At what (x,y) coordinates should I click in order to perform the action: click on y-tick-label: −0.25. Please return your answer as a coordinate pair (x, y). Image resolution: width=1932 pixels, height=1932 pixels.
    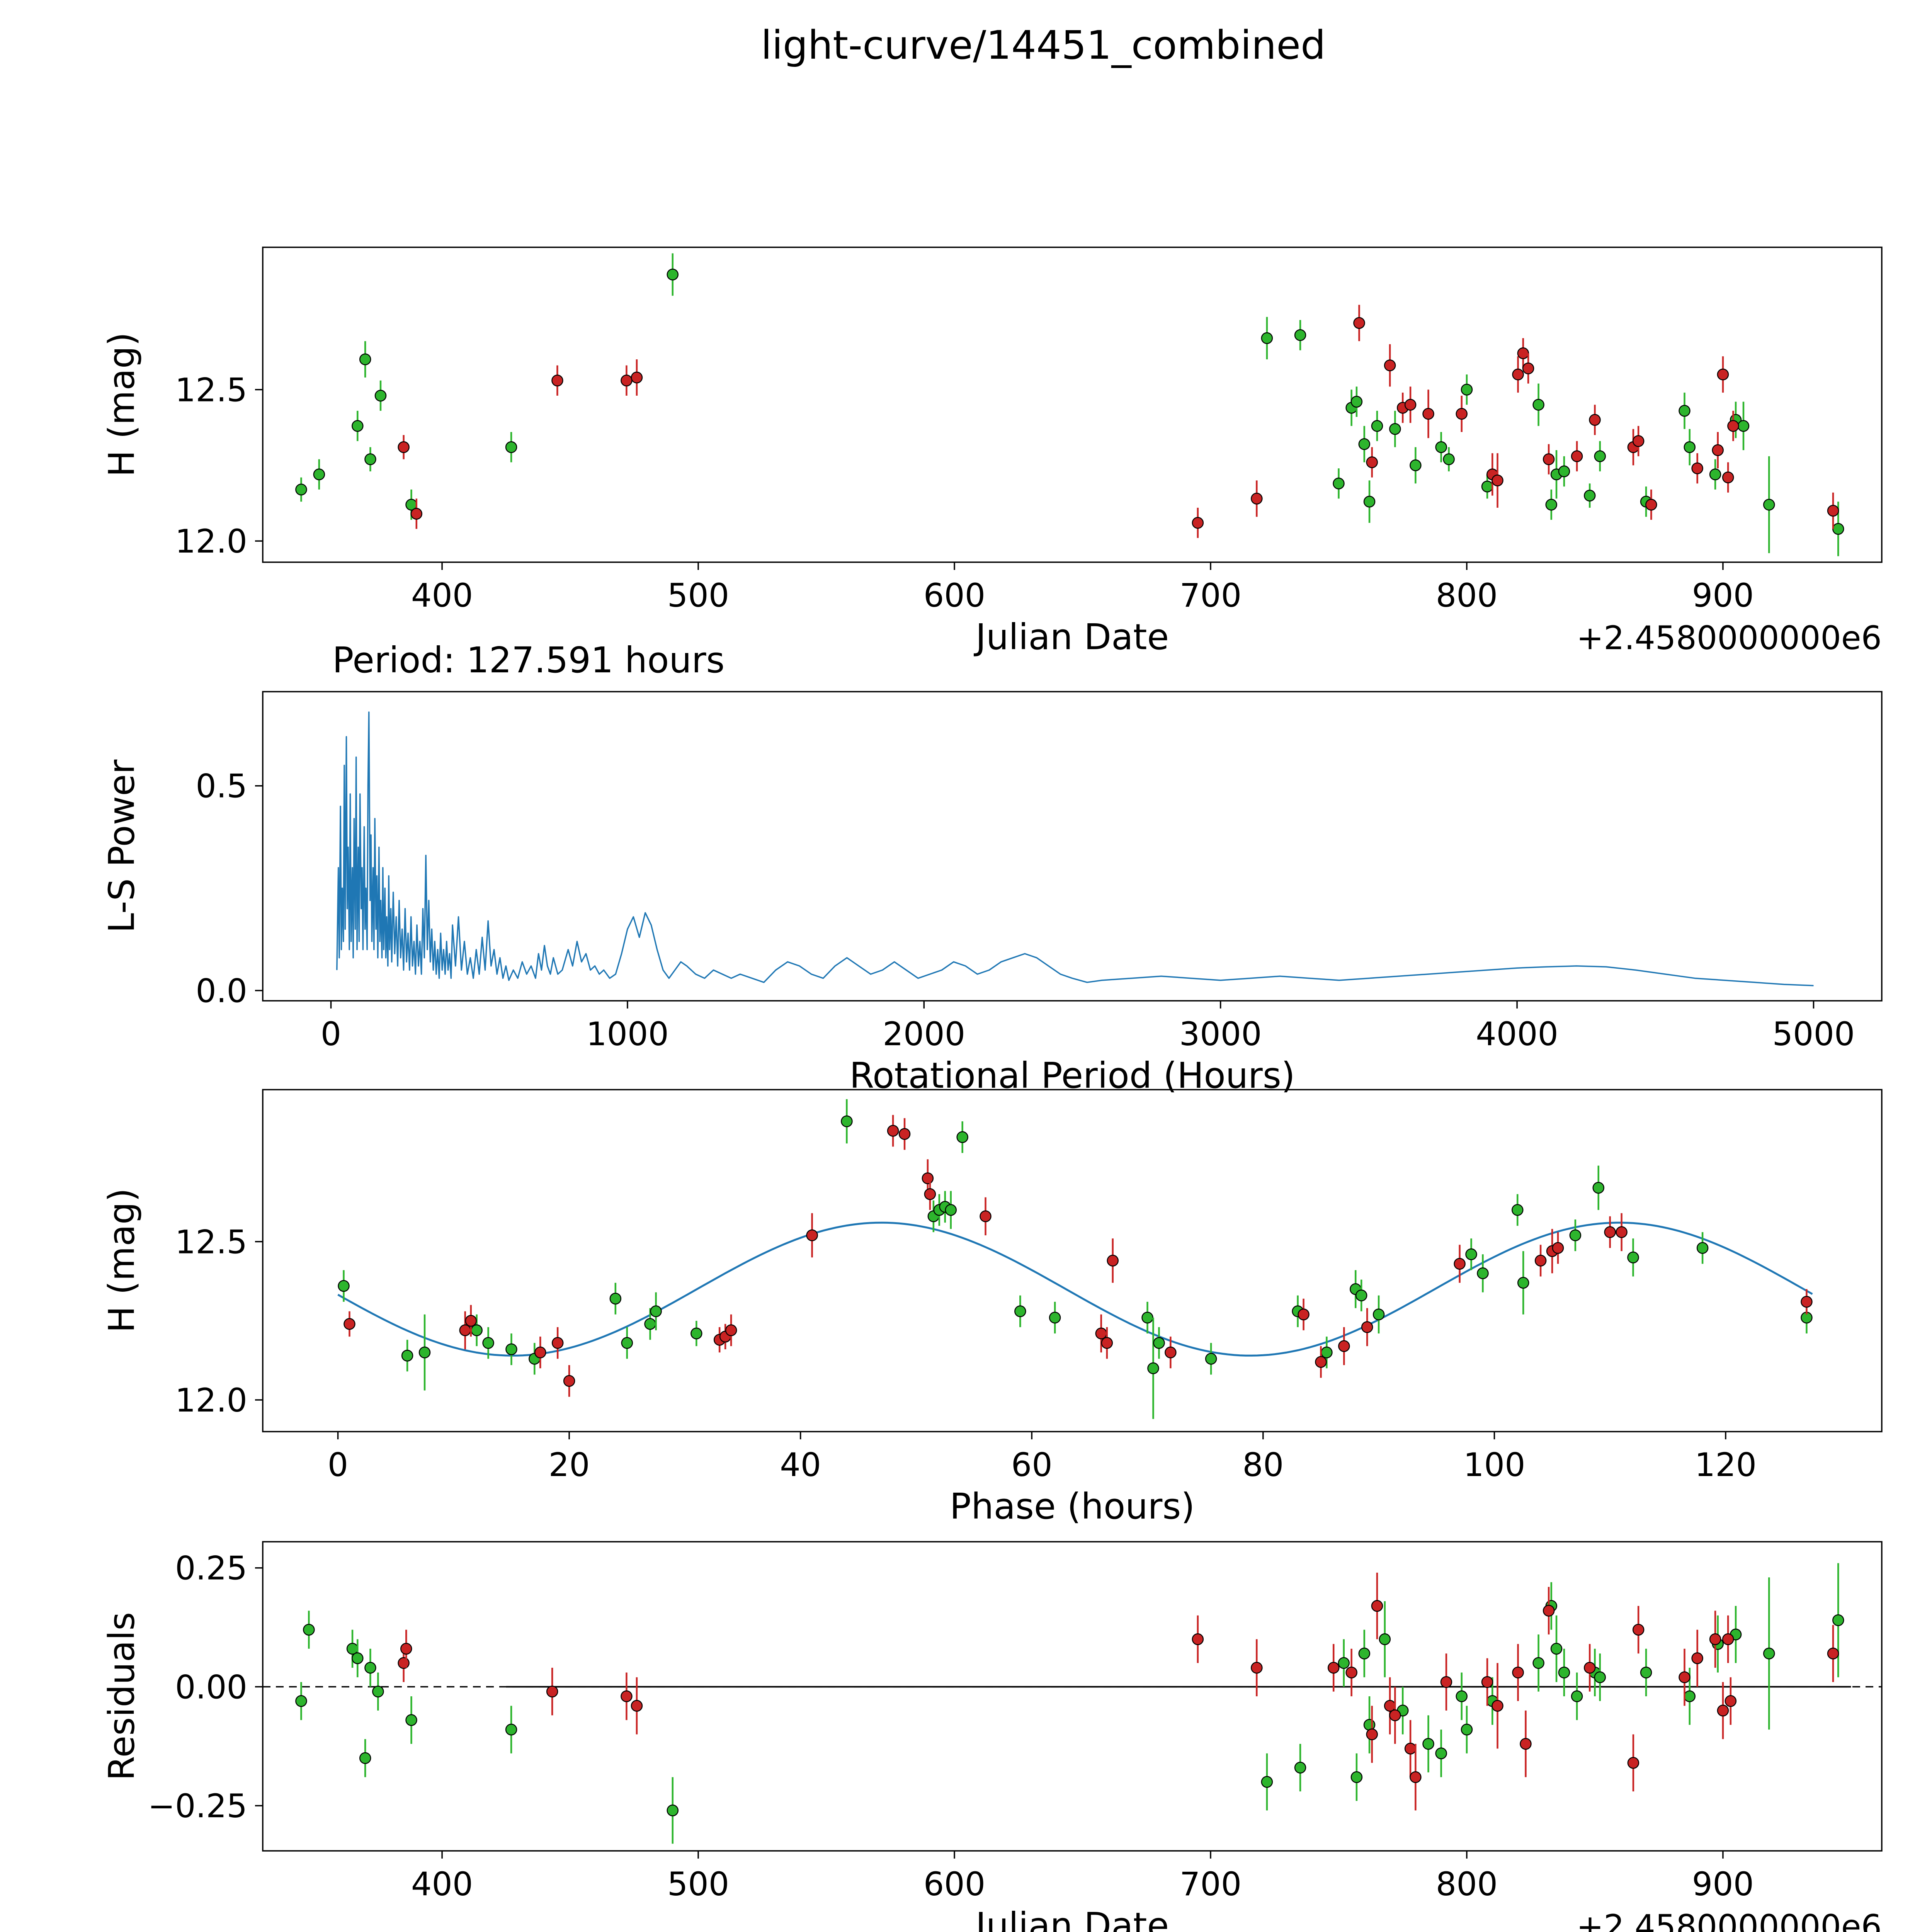
    Looking at the image, I should click on (198, 1806).